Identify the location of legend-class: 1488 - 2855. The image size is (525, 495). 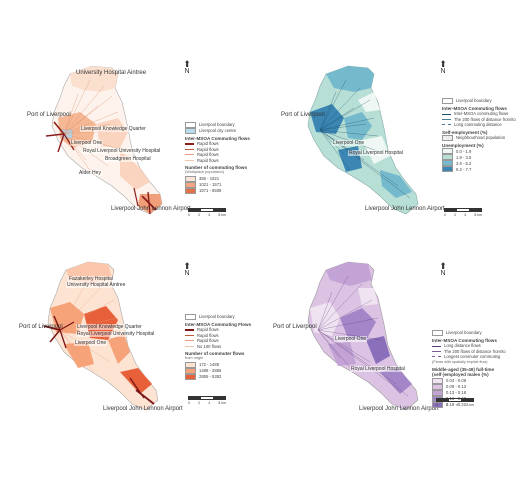
(210, 371).